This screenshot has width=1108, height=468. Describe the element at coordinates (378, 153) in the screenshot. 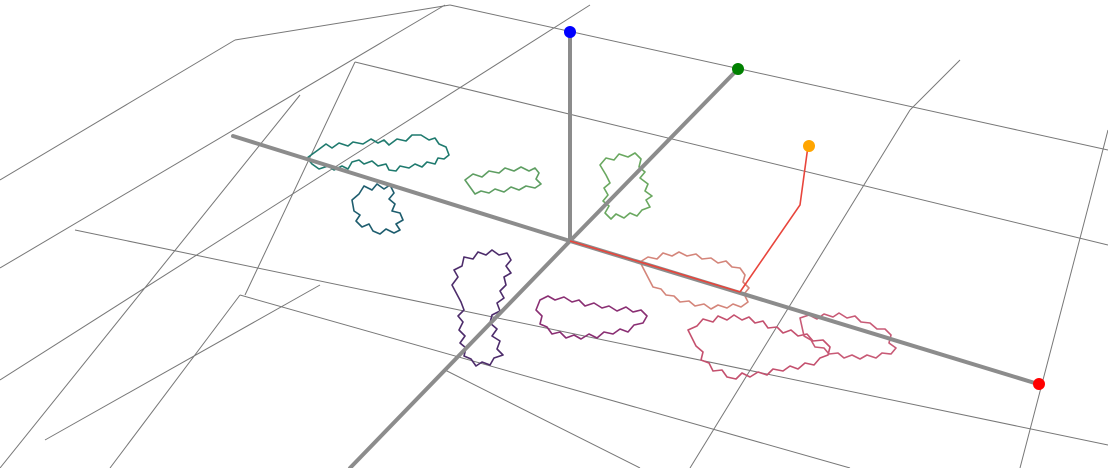

I see `fractal-segment-upper-left` at that location.